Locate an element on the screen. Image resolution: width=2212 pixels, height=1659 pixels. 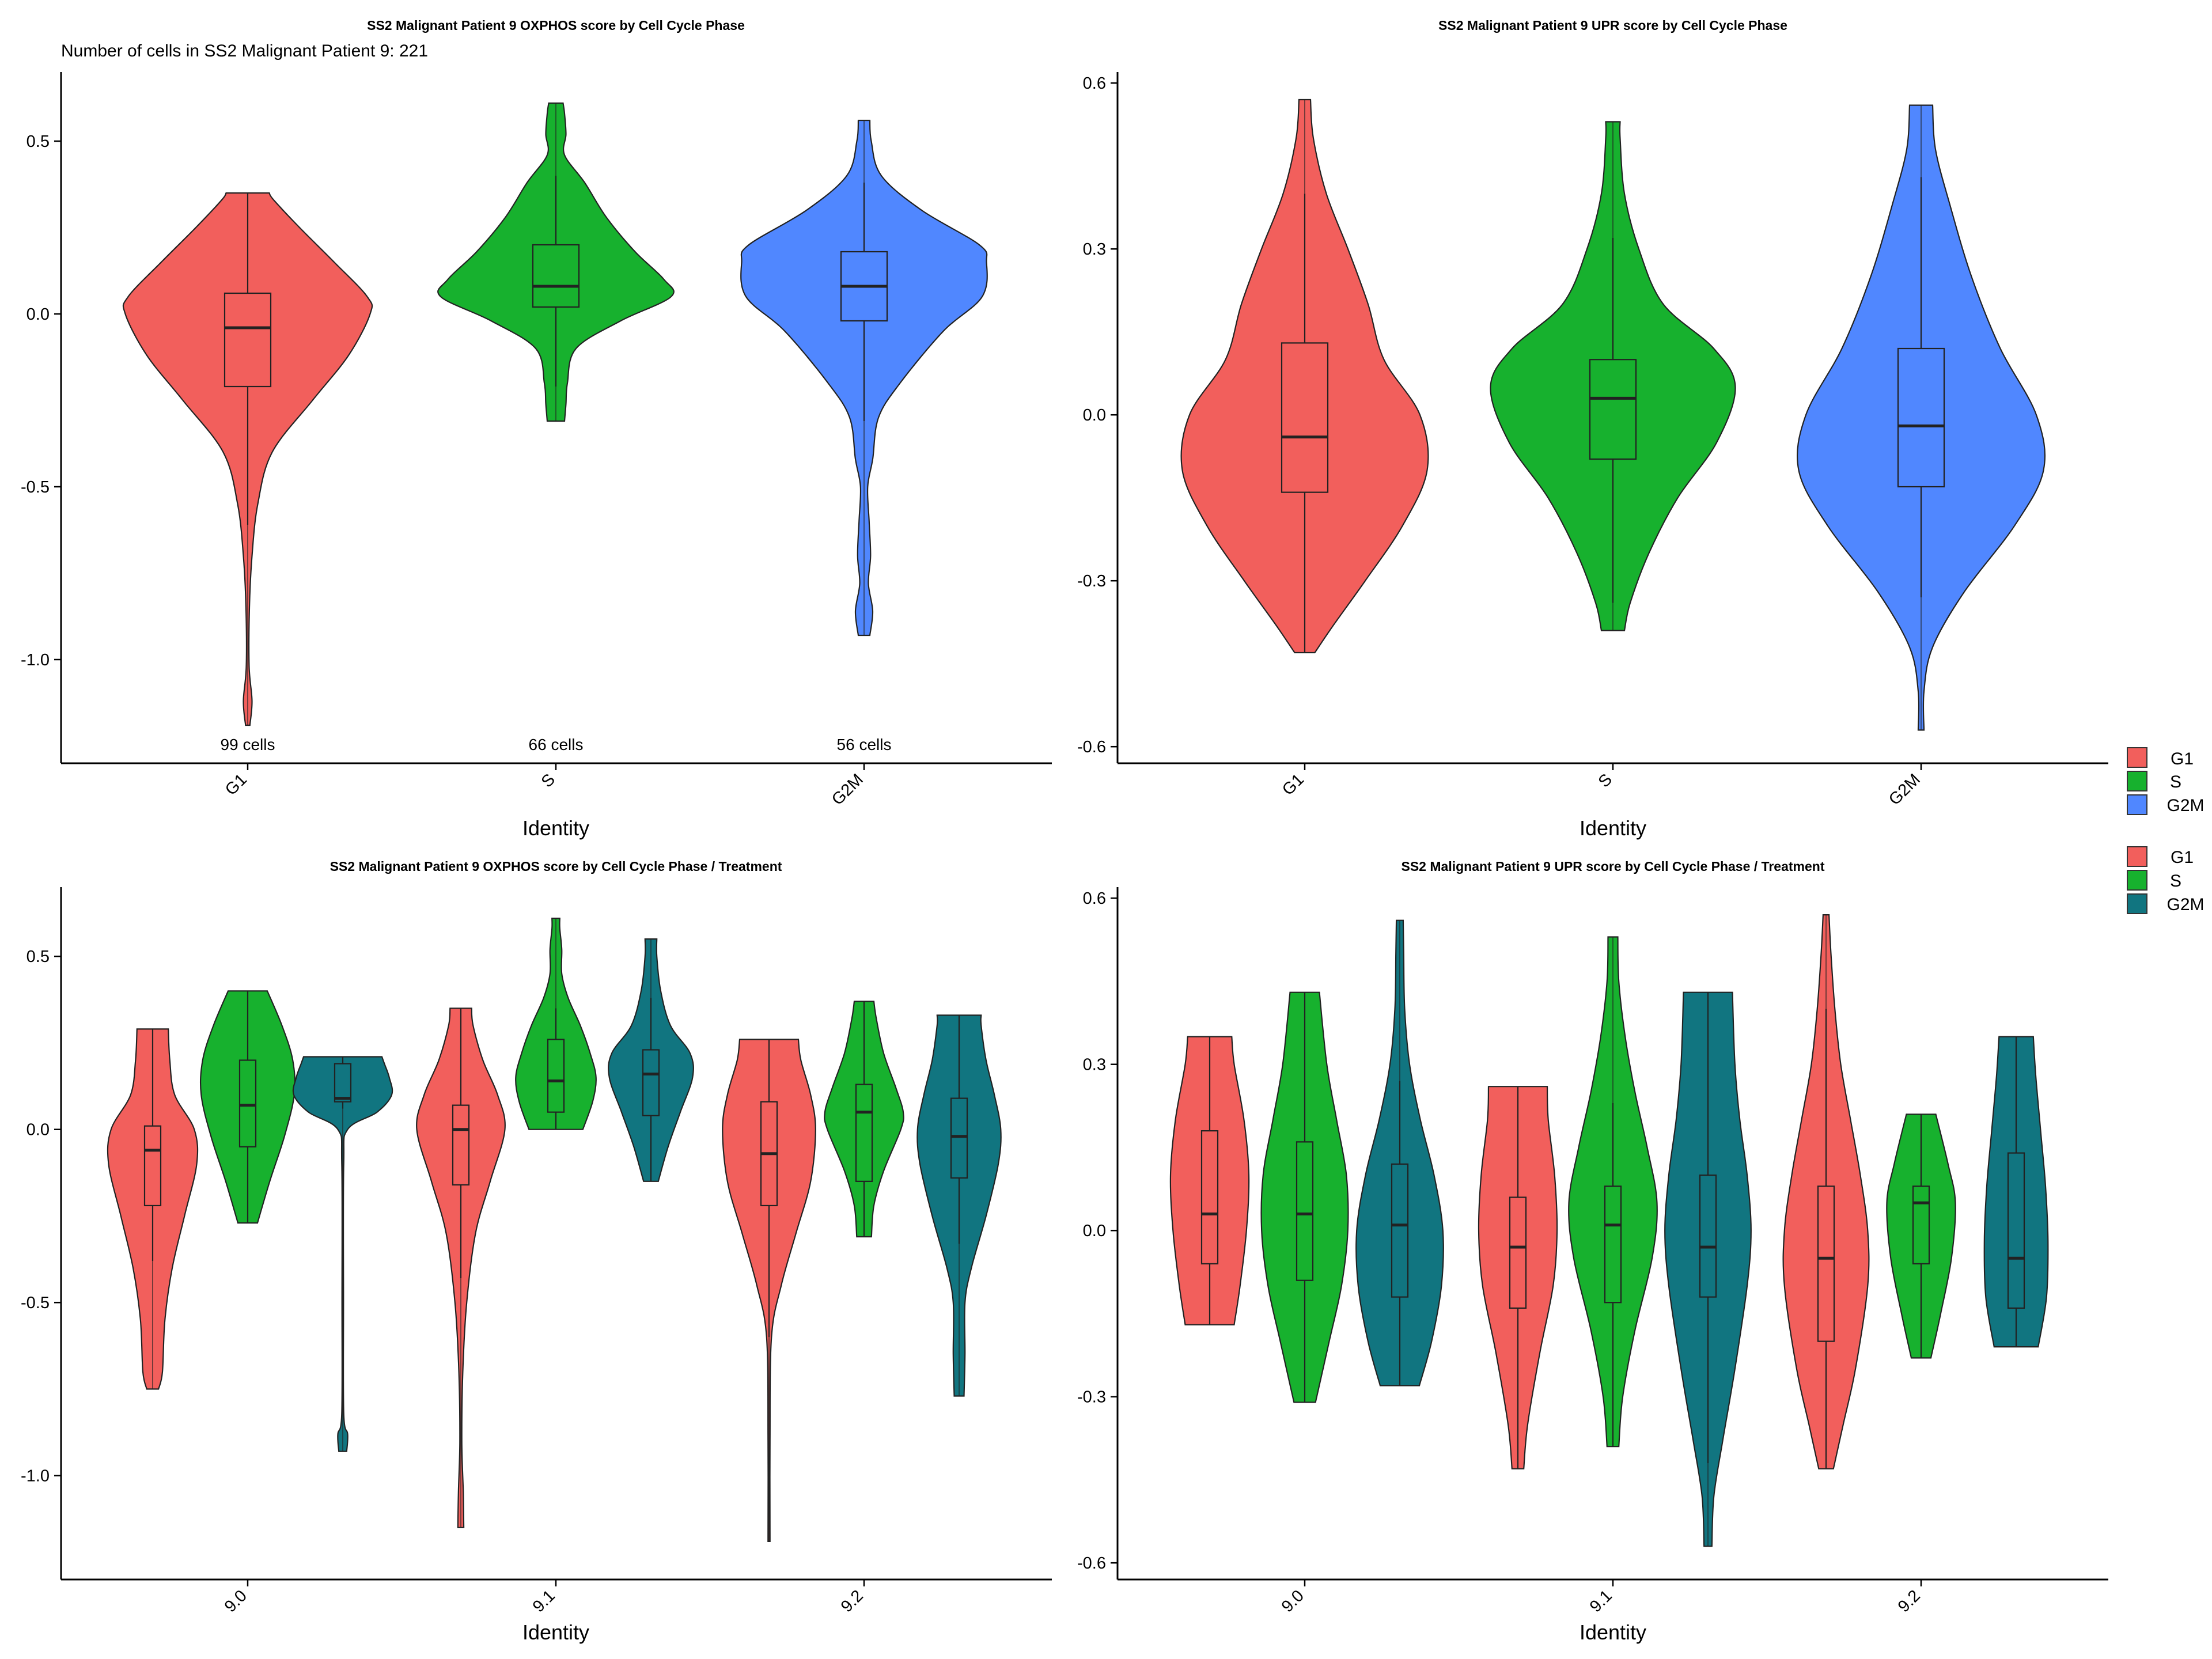
violin-9.0-G2M is located at coordinates (342, 1254).